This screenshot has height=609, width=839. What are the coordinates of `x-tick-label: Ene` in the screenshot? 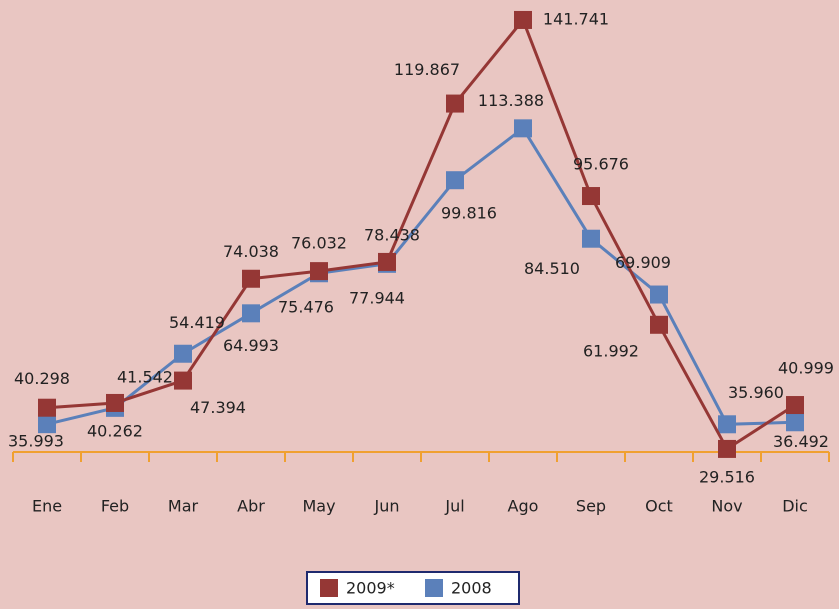 It's located at (47, 506).